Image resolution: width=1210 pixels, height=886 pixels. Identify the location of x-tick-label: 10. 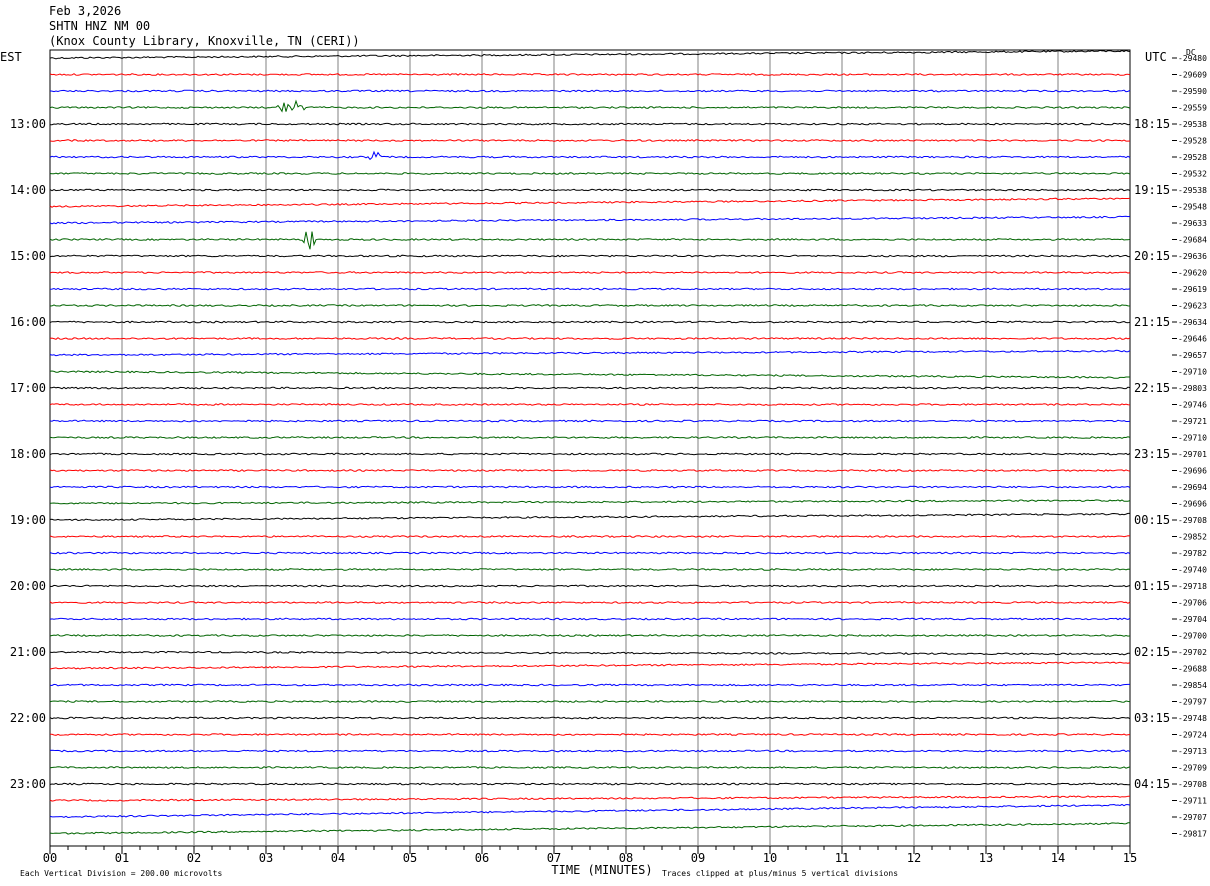
(770, 858).